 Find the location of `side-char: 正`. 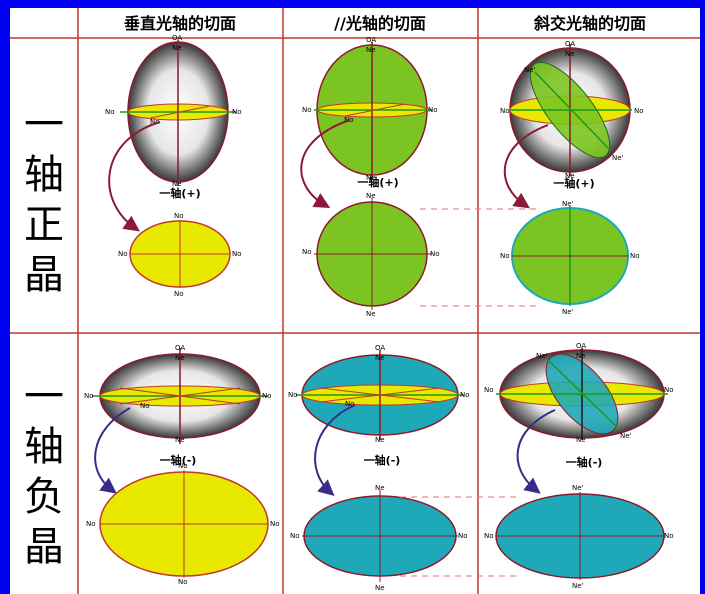

side-char: 正 is located at coordinates (44, 225).